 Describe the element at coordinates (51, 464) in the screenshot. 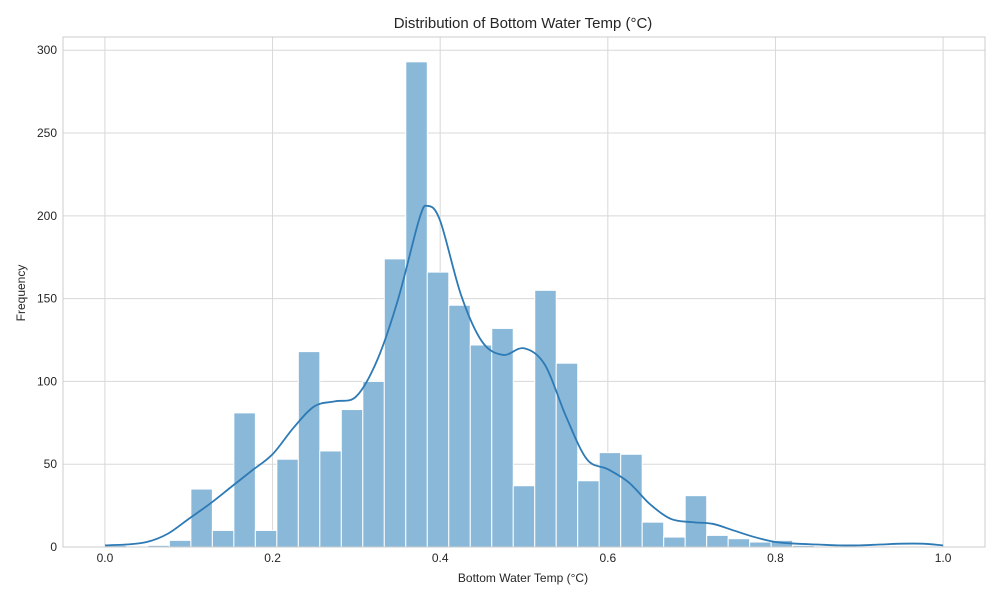

I see `y-tick-label: 50` at that location.